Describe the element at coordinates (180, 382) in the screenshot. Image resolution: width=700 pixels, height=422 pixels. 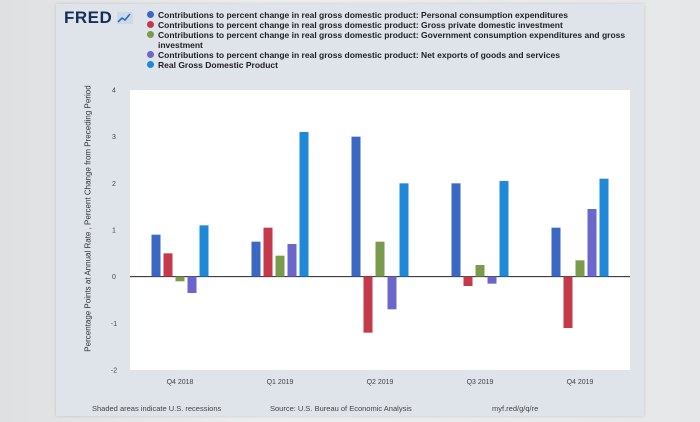
I see `x-tick-label: Q4 2018` at that location.